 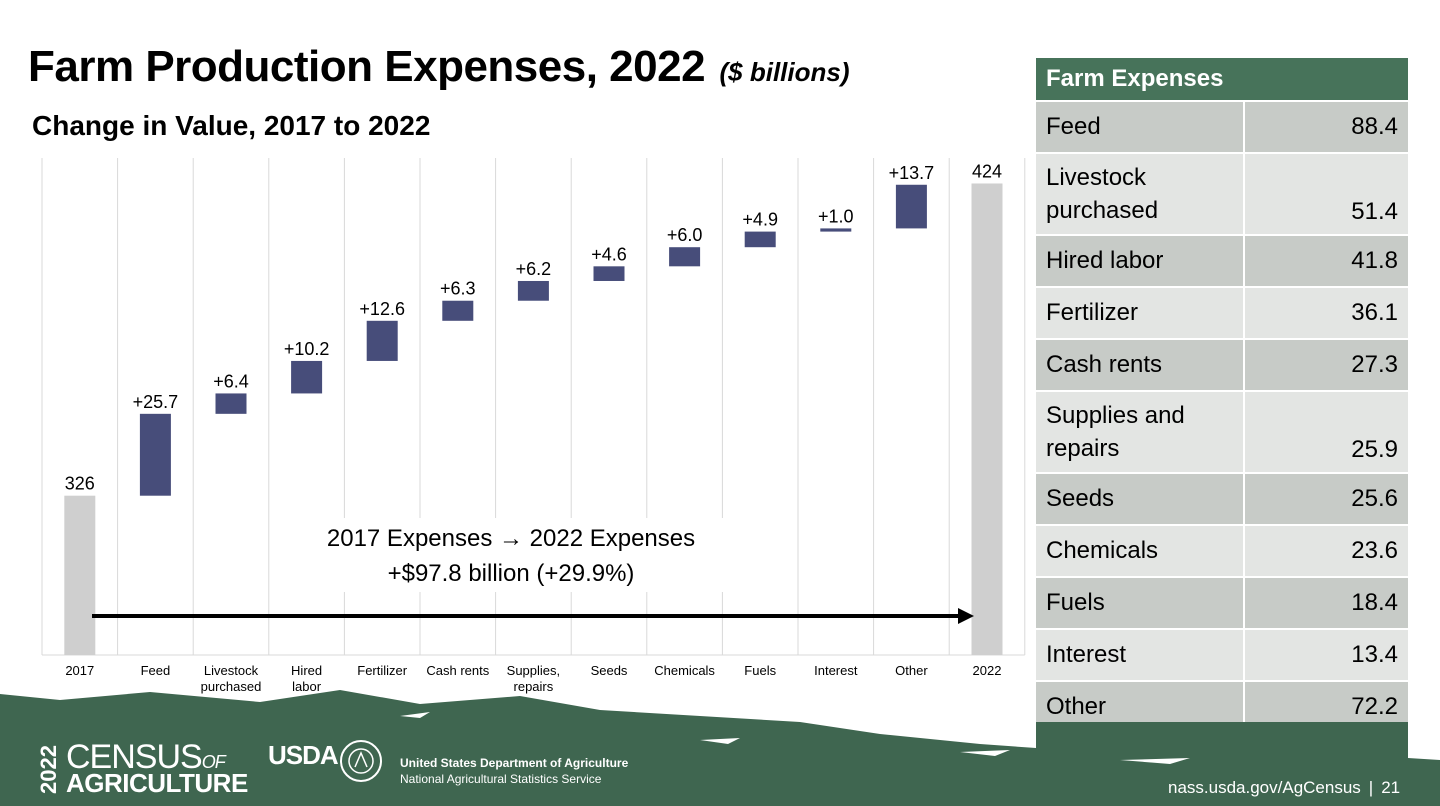 What do you see at coordinates (1140, 127) in the screenshot?
I see `row-name: Feed` at bounding box center [1140, 127].